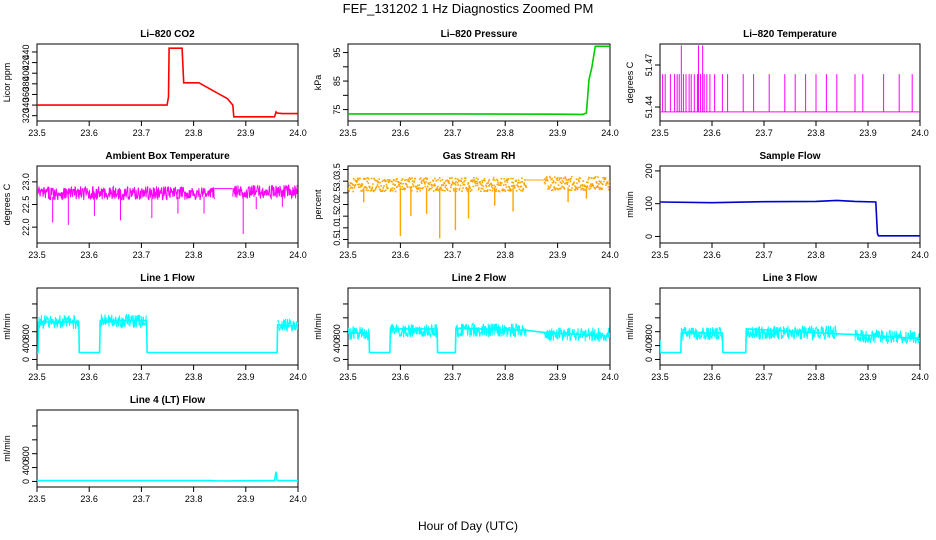 Image resolution: width=936 pixels, height=540 pixels. I want to click on y-tick-label: 0, so click(26, 359).